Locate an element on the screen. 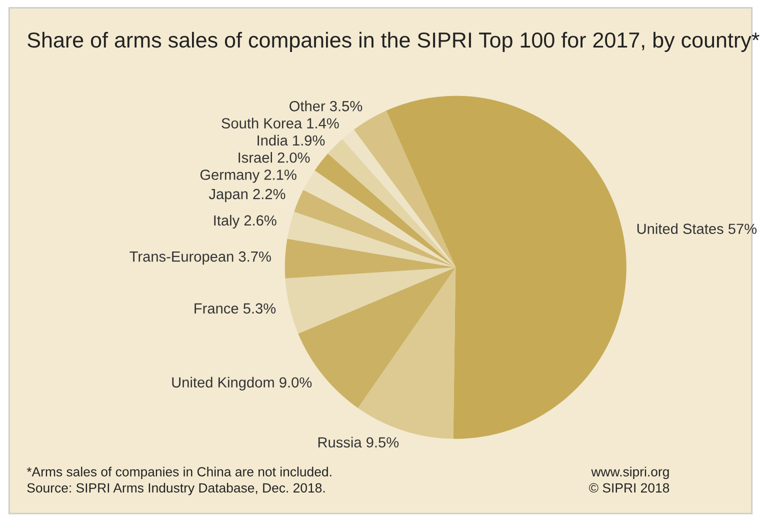 The height and width of the screenshot is (524, 761). slice-label: Italy 2.6% is located at coordinates (245, 221).